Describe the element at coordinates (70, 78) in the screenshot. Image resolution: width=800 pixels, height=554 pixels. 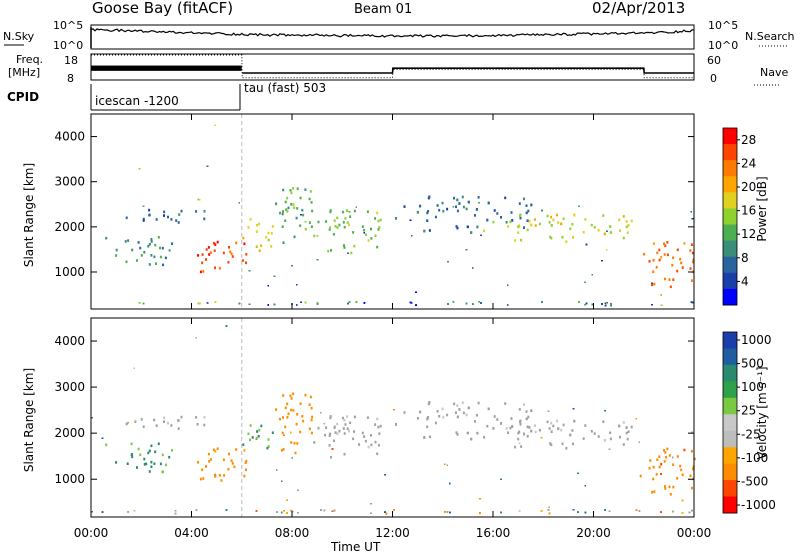
I see `freq-tick-bottom: 8` at that location.